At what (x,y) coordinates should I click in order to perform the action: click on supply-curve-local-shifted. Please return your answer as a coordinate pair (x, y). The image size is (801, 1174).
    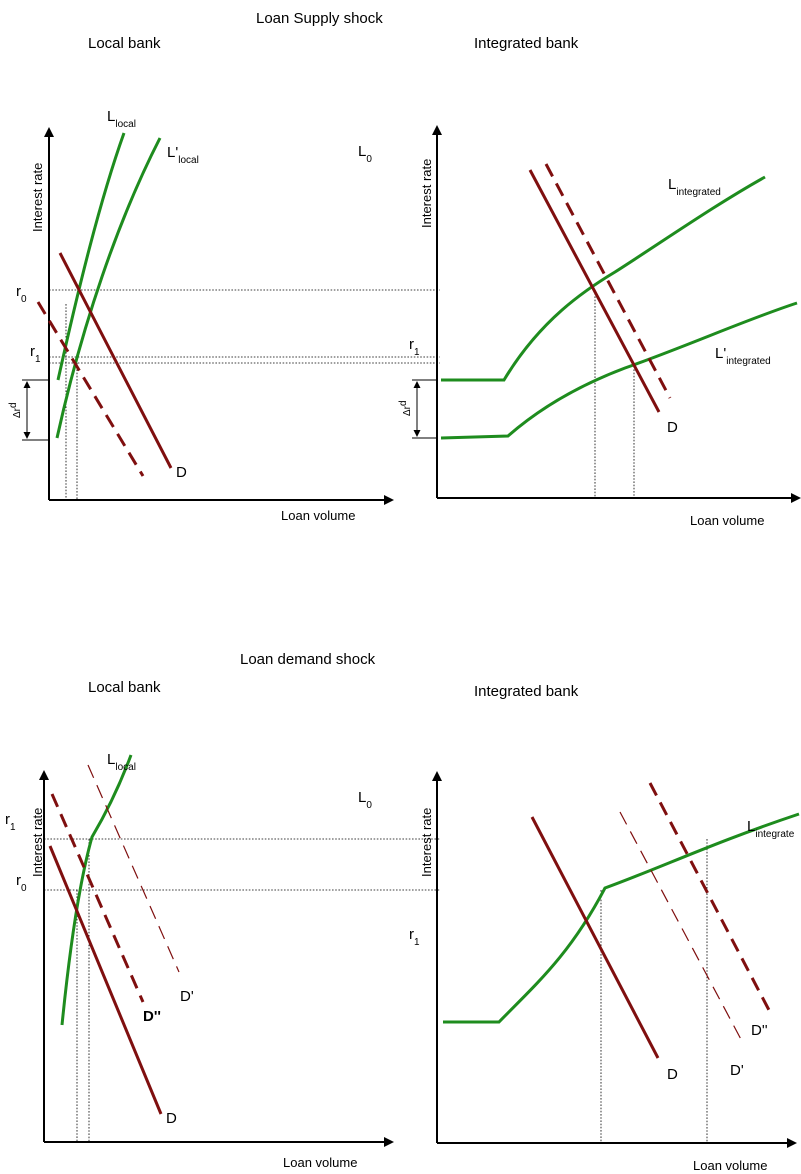
    Looking at the image, I should click on (108, 288).